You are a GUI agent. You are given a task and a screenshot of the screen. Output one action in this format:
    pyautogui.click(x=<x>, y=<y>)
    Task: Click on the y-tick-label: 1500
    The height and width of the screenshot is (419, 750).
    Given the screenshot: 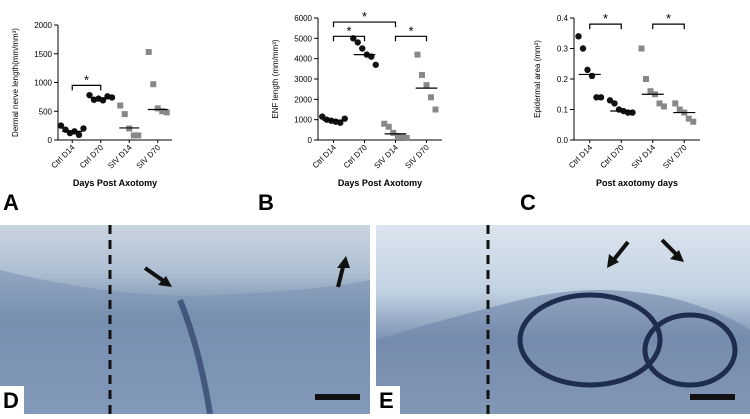 What is the action you would take?
    pyautogui.click(x=43, y=54)
    